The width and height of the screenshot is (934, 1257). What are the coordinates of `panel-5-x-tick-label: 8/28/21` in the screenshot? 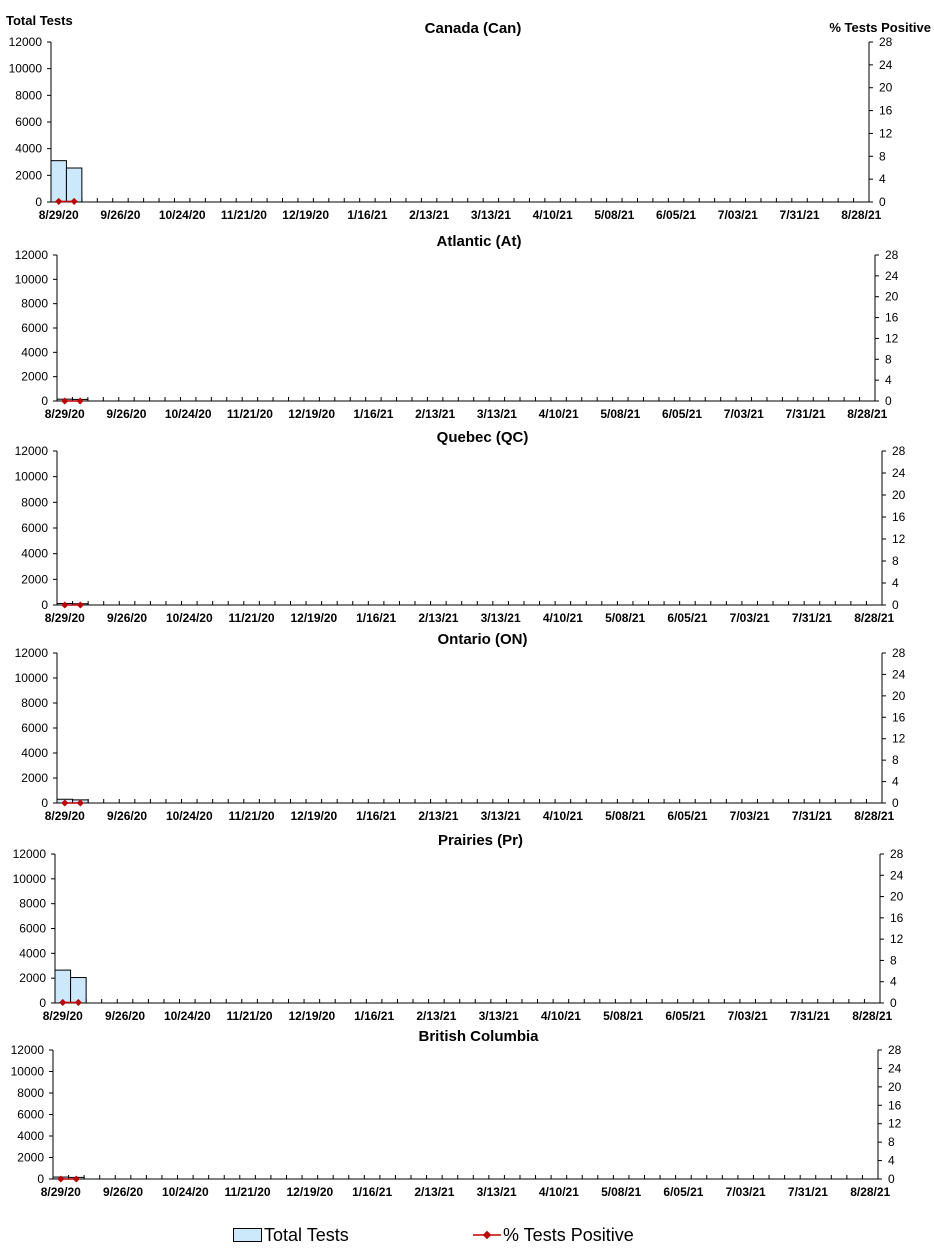 It's located at (872, 1016).